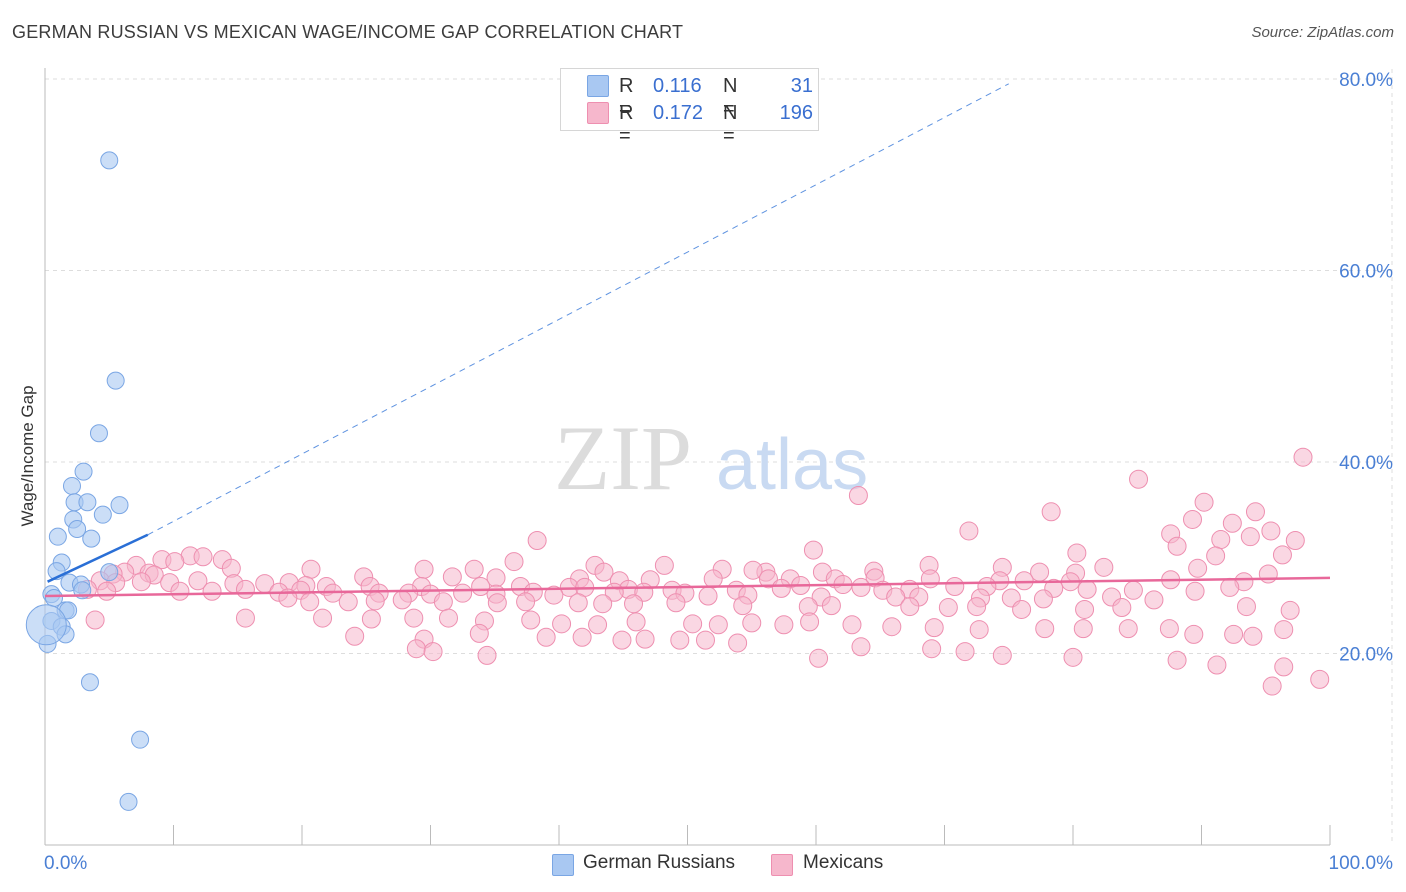  I want to click on watermark-atlas: atlas, so click(792, 465).